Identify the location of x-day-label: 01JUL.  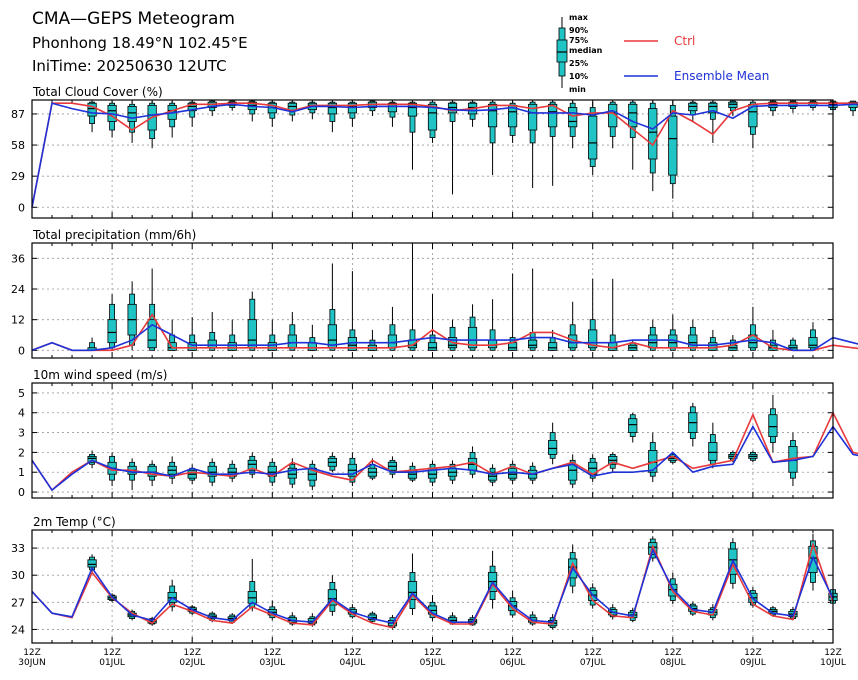
(112, 663).